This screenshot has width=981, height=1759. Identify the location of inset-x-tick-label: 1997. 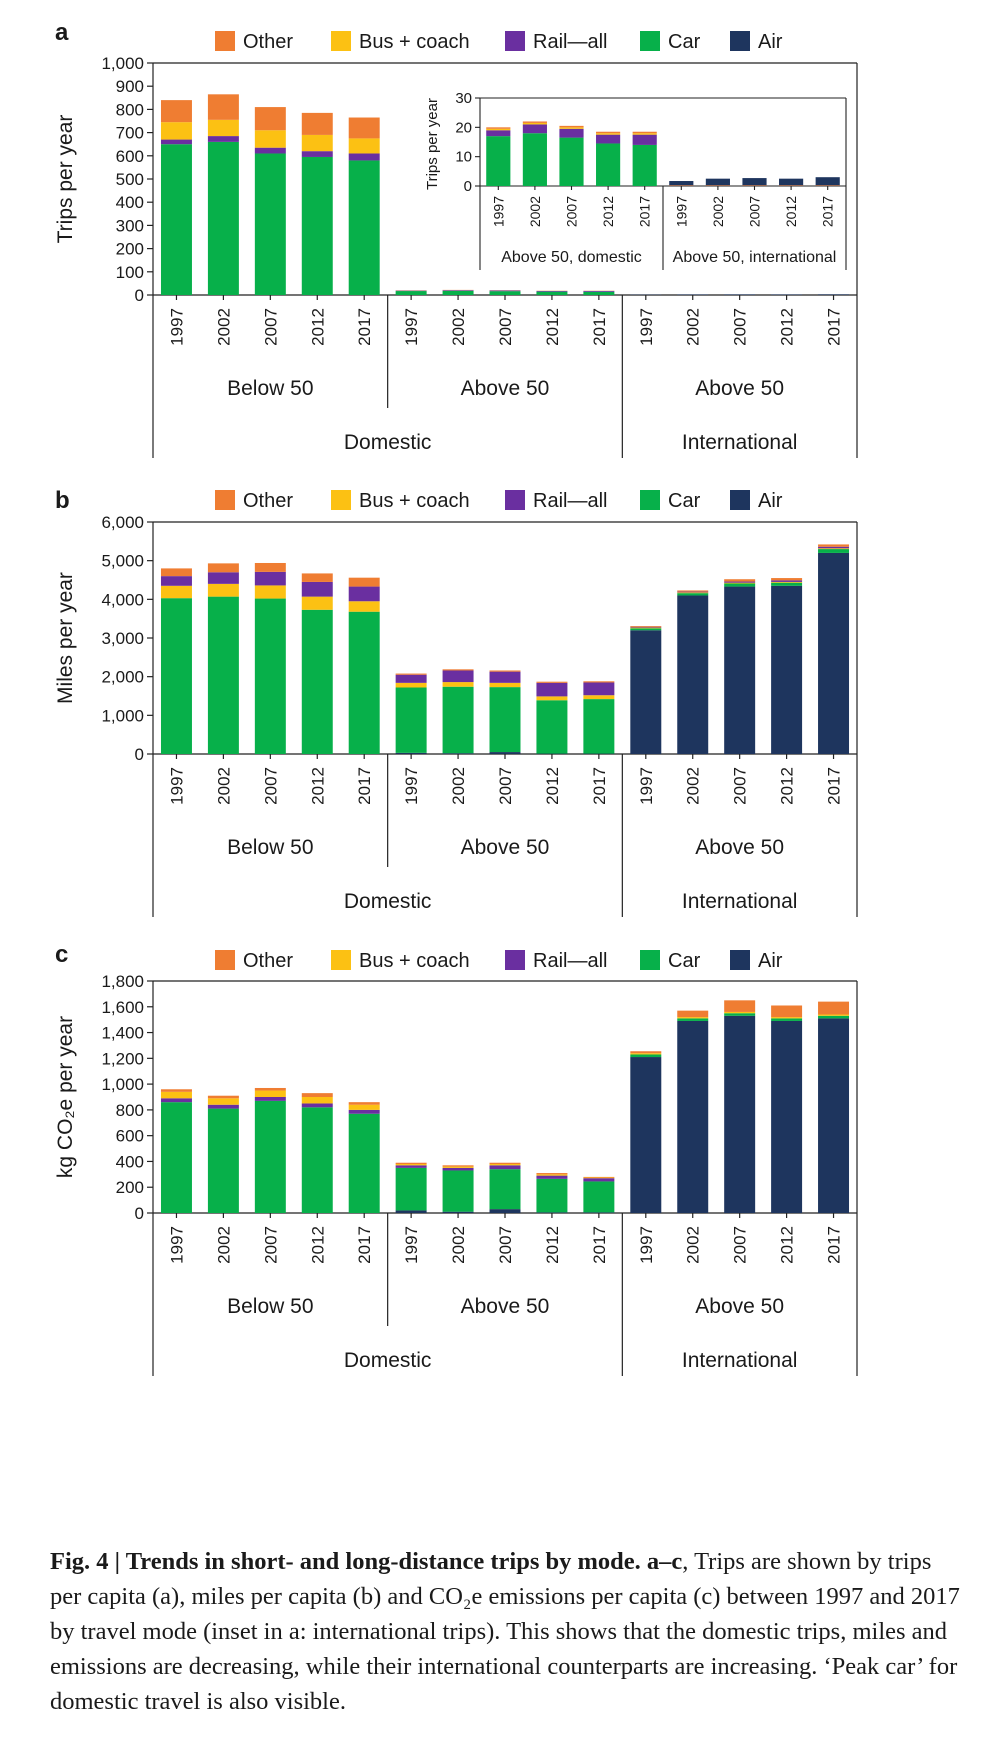
(681, 211).